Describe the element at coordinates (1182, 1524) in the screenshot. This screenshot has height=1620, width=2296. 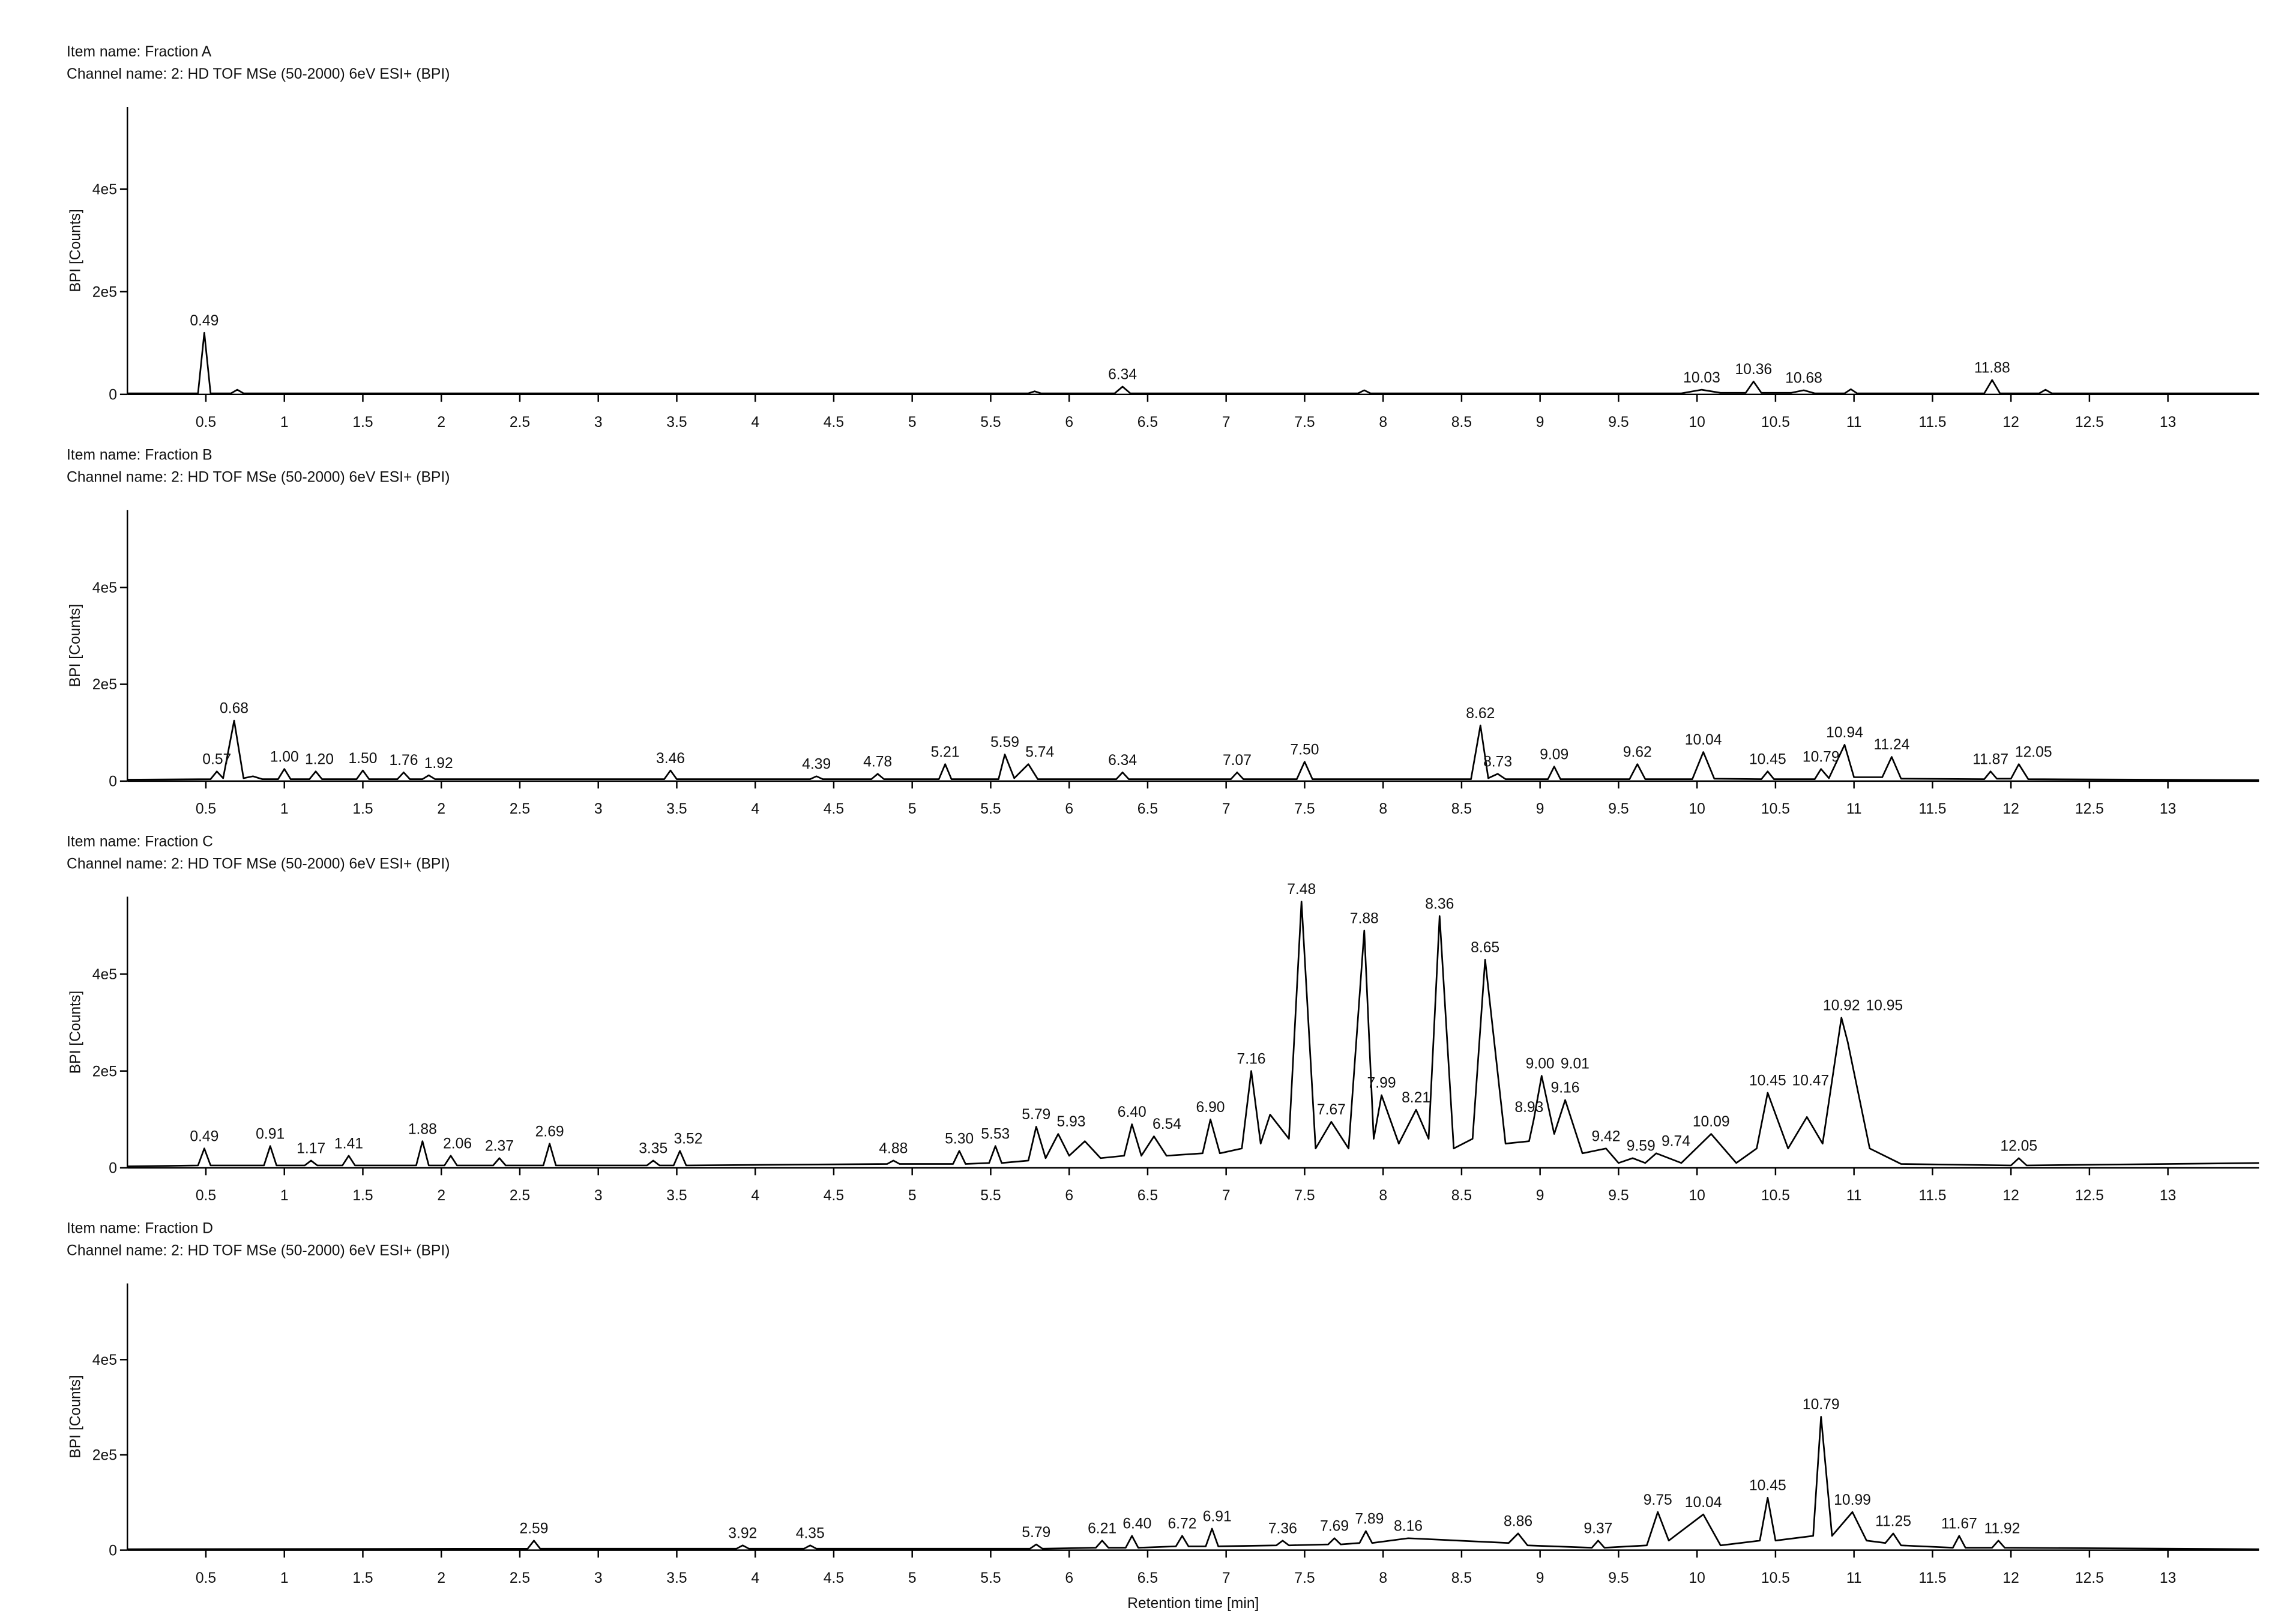
I see `peak-label: 6.72` at that location.